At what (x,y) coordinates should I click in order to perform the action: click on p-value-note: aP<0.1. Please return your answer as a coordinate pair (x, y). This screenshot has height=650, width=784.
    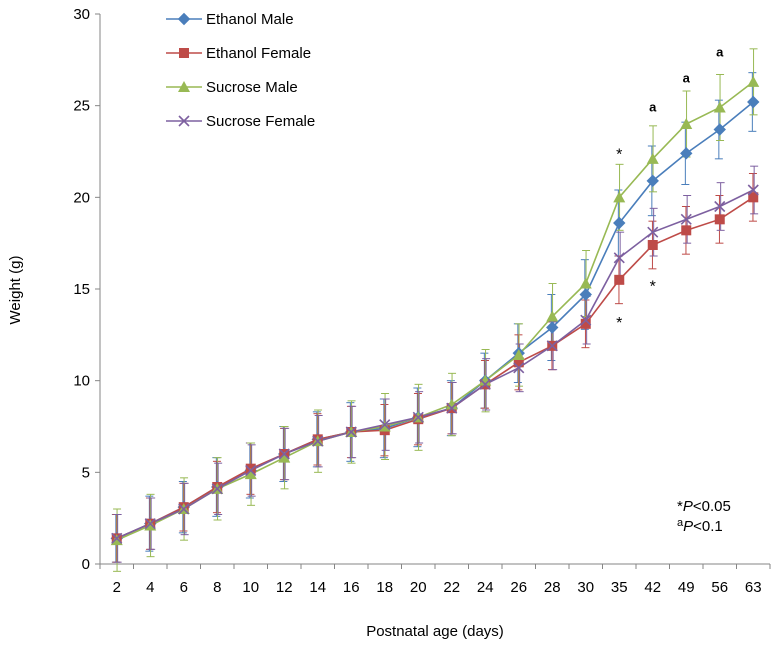
    Looking at the image, I should click on (700, 526).